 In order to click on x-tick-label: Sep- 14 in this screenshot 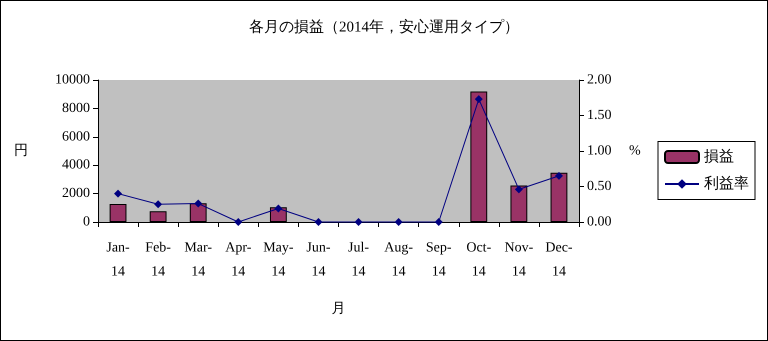, I will do `click(439, 260)`.